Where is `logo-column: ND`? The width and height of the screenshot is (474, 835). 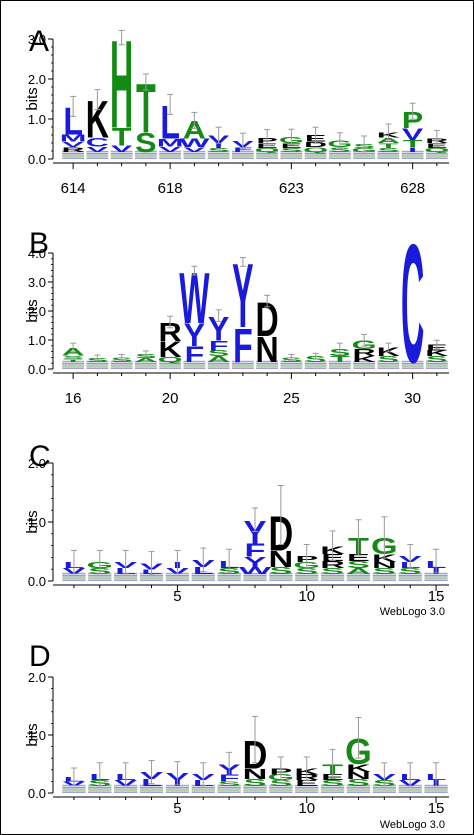
logo-column: ND is located at coordinates (267, 331).